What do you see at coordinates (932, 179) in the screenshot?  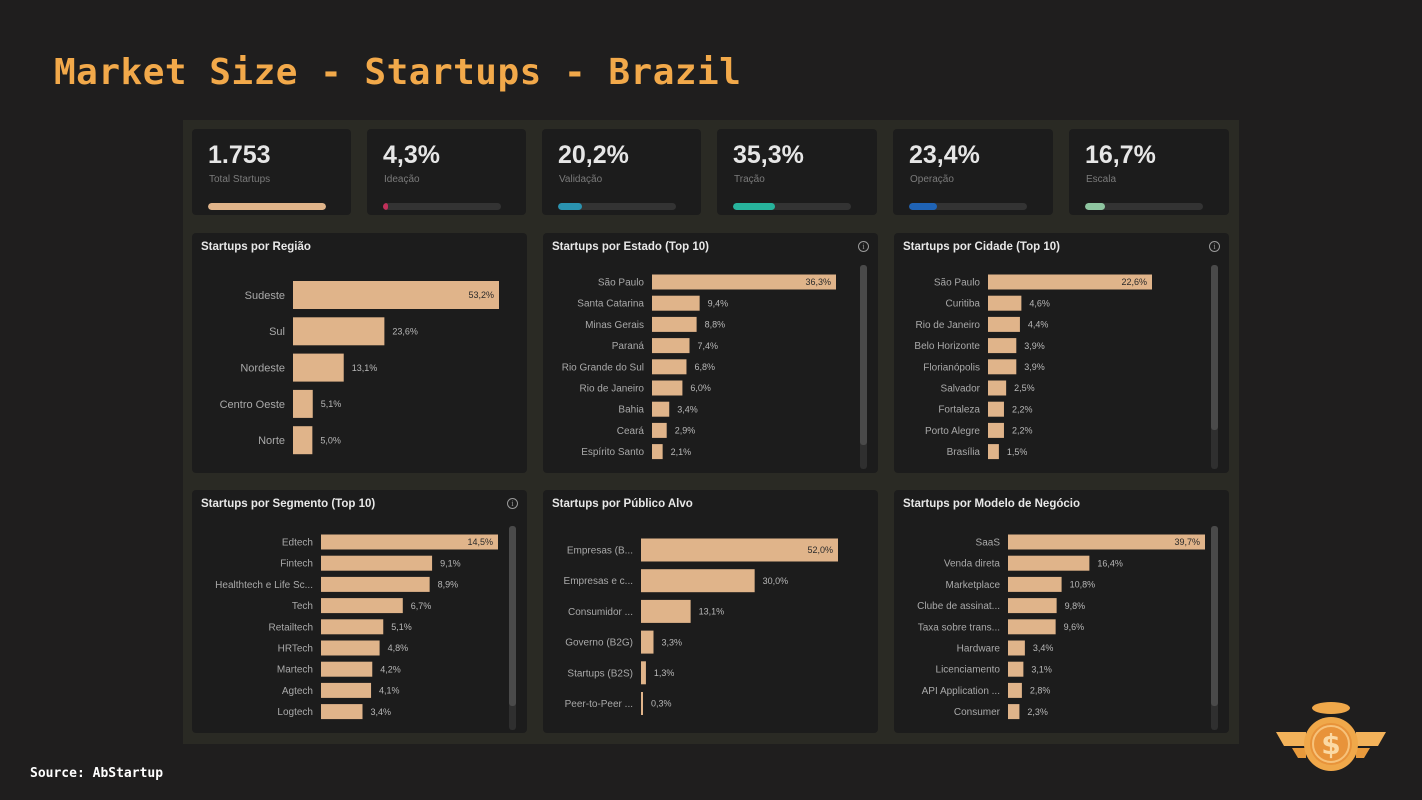 I see `kpi-label: Operação` at bounding box center [932, 179].